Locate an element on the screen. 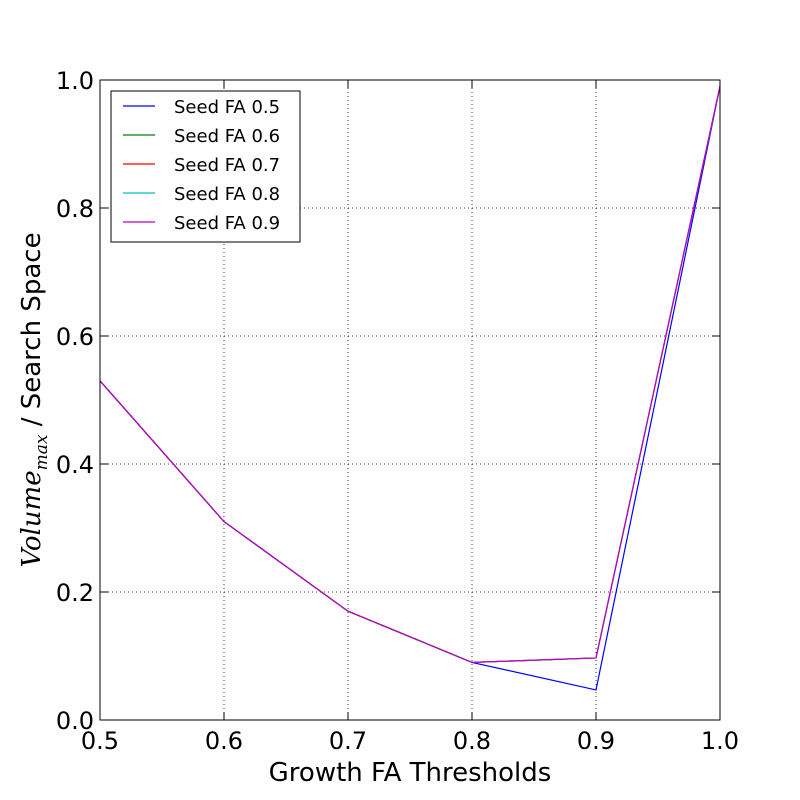 The width and height of the screenshot is (800, 800). x-tick-label: 0.8 is located at coordinates (472, 741).